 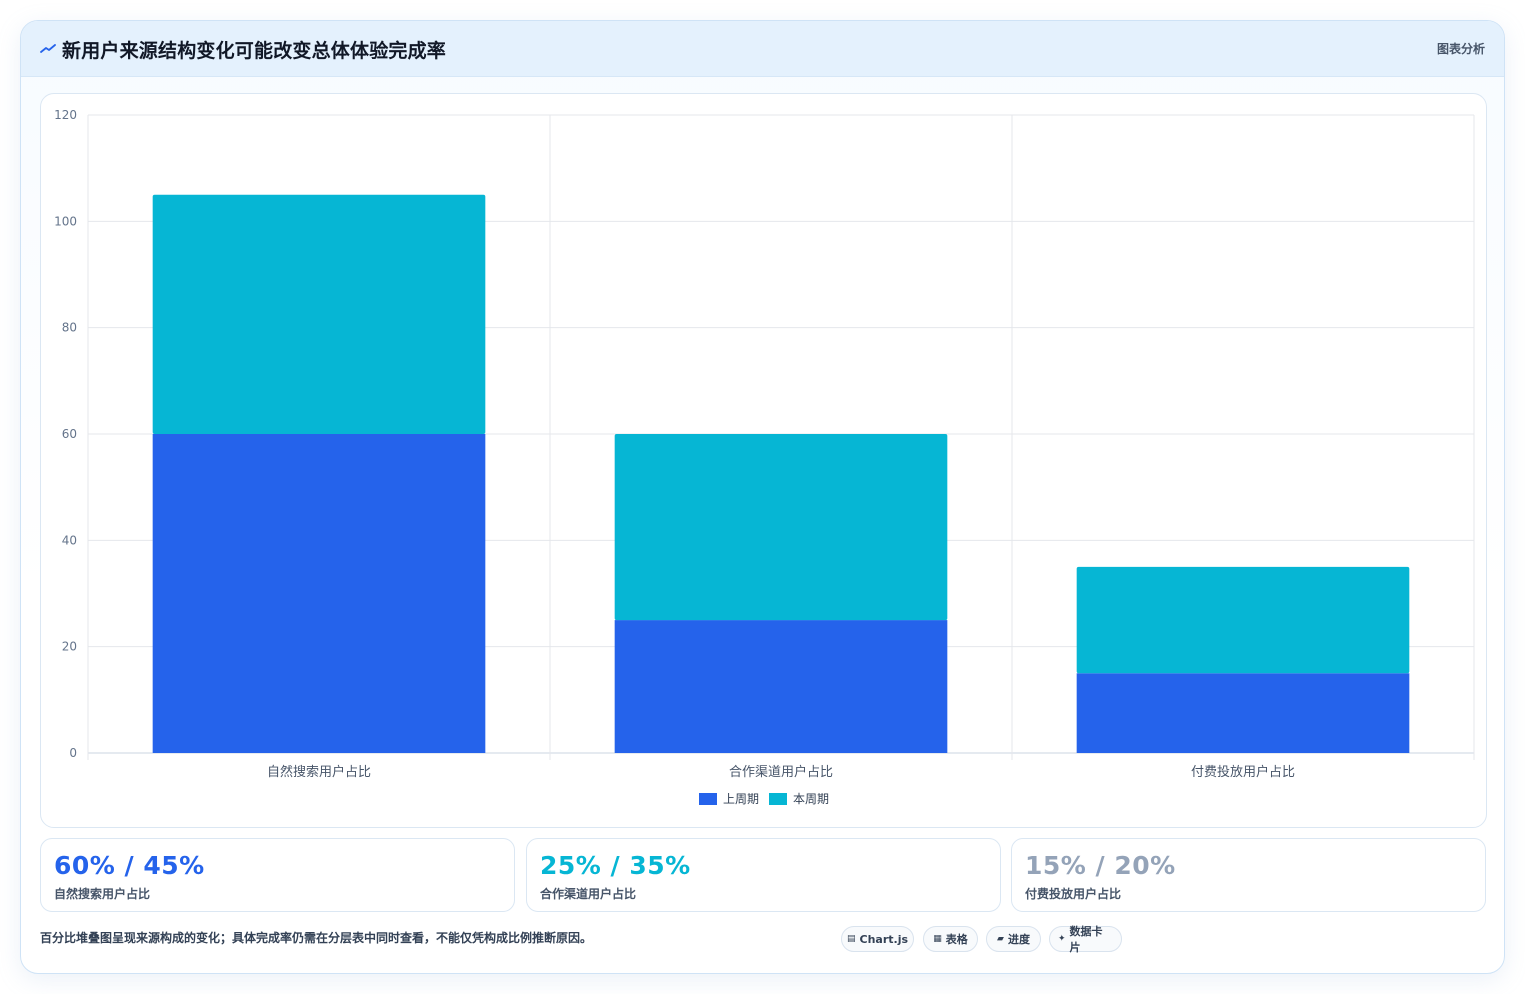 I want to click on stat-label: 合作渠道用户占比, so click(x=588, y=894).